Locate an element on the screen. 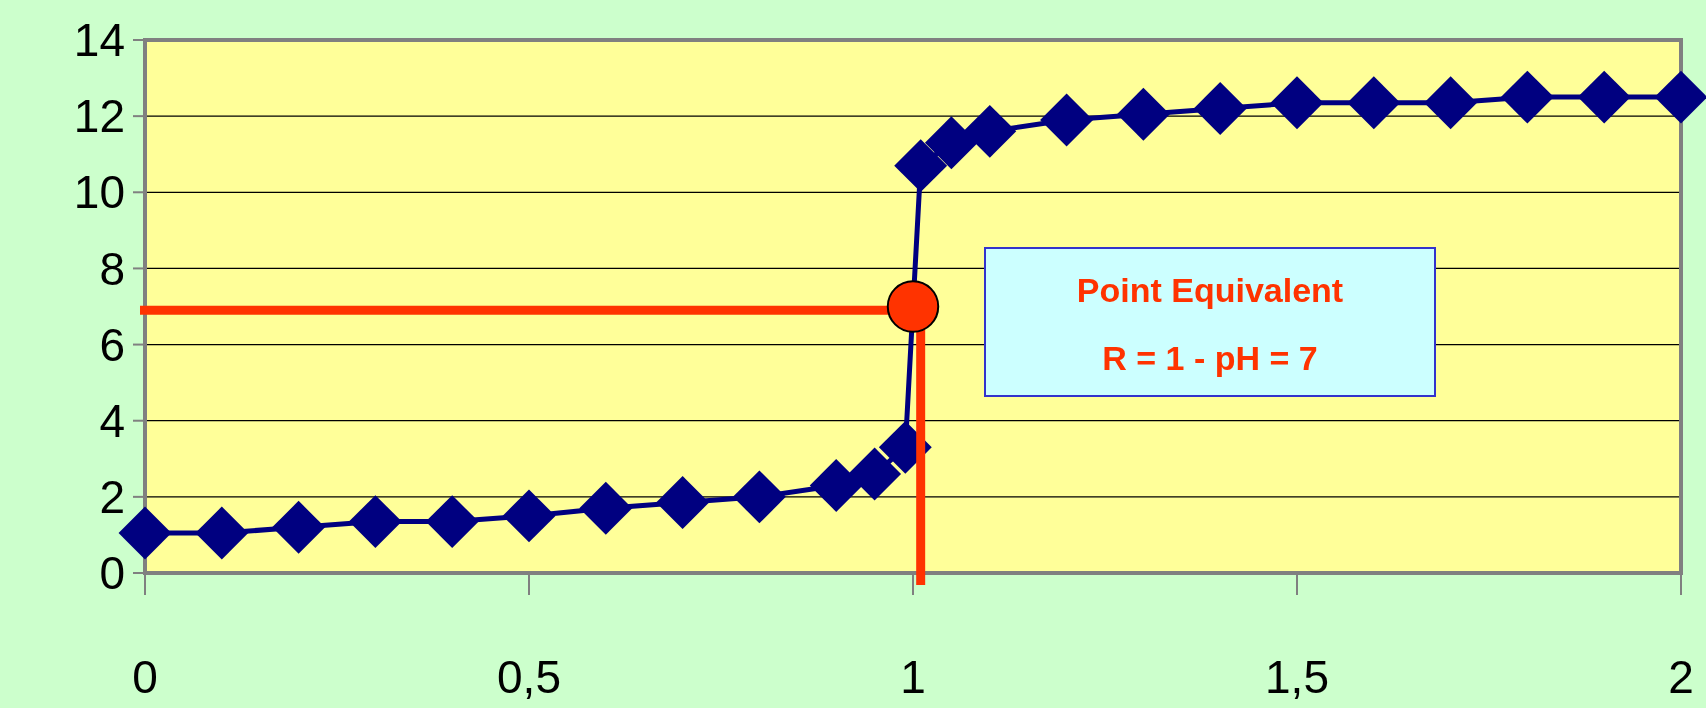 The height and width of the screenshot is (708, 1706). y-tick-label: 12 is located at coordinates (99, 116).